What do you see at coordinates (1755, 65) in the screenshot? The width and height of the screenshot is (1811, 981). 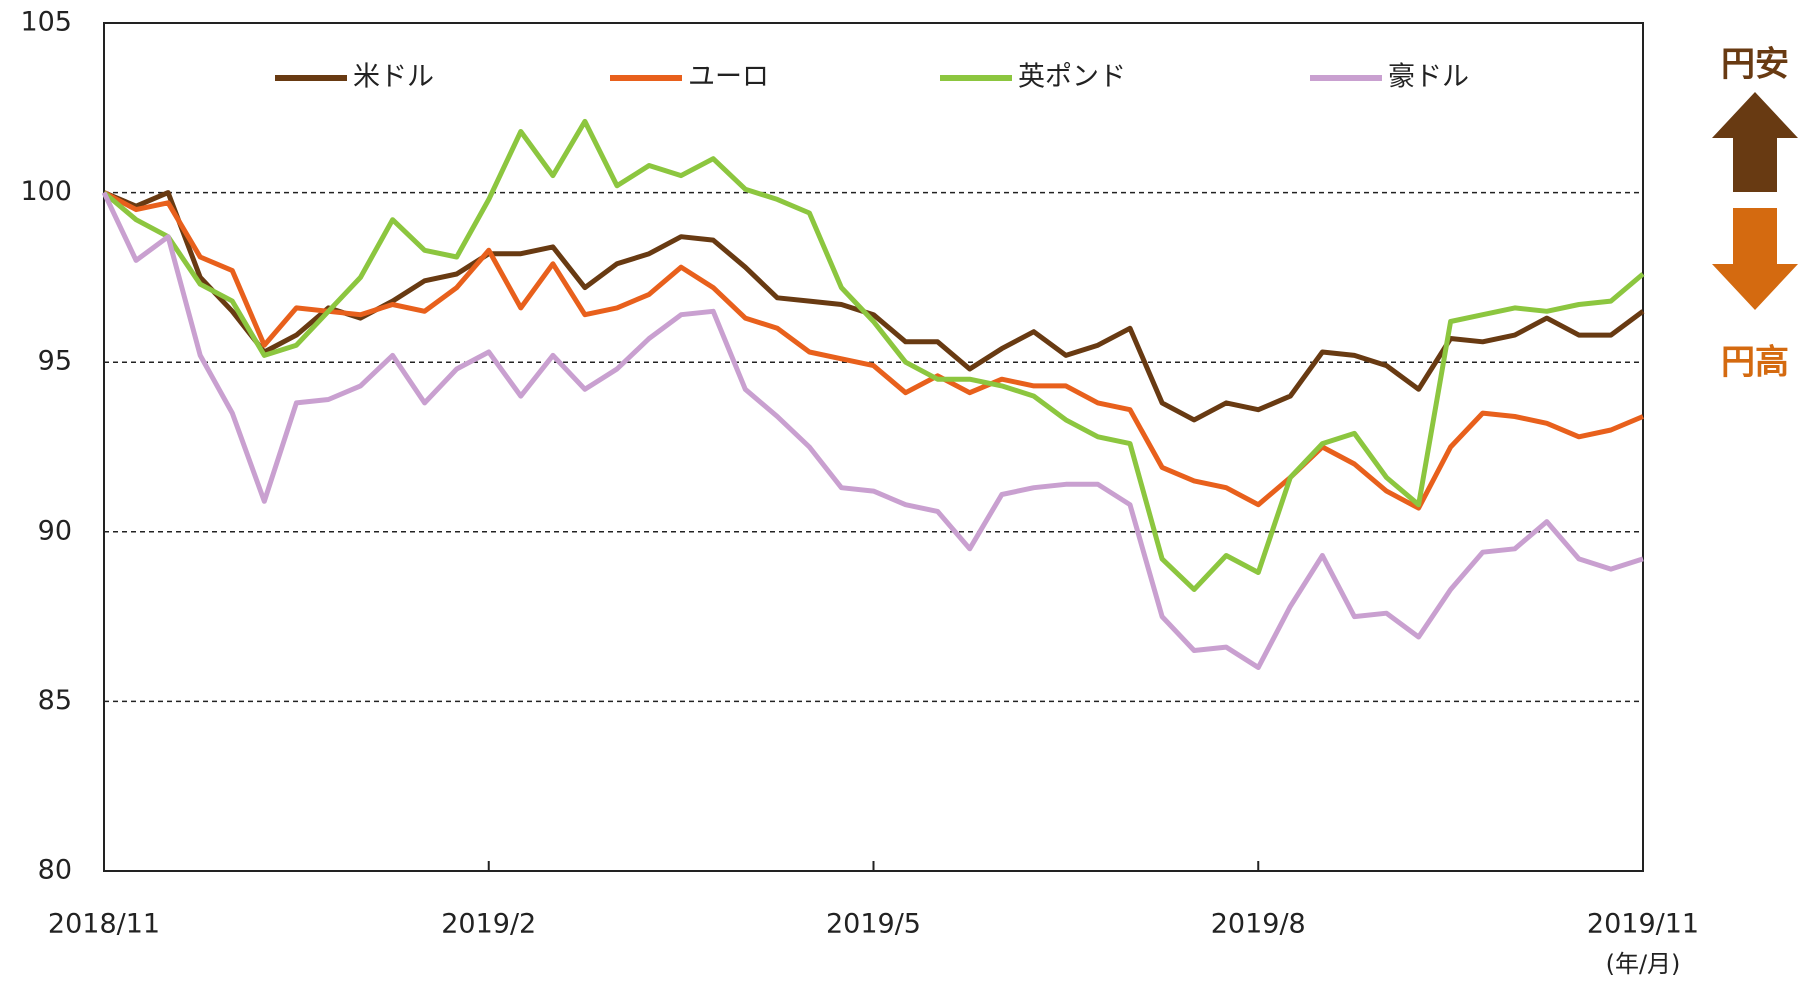 I see `annotation: 円安` at bounding box center [1755, 65].